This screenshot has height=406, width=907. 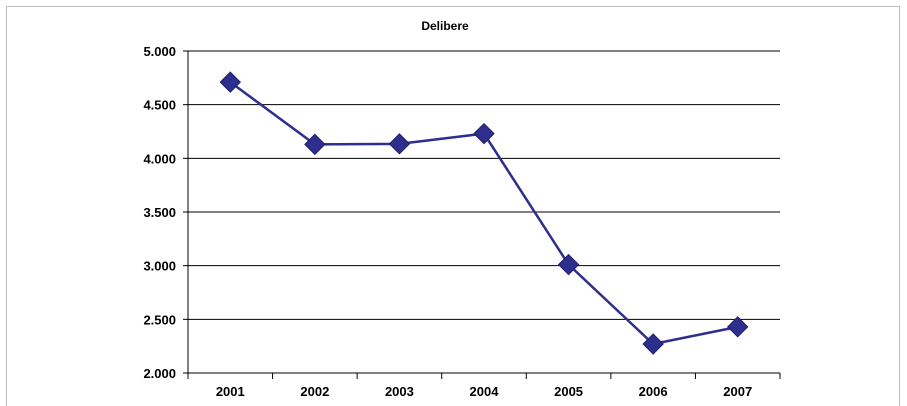 What do you see at coordinates (159, 158) in the screenshot?
I see `y-tick-label: 4.000` at bounding box center [159, 158].